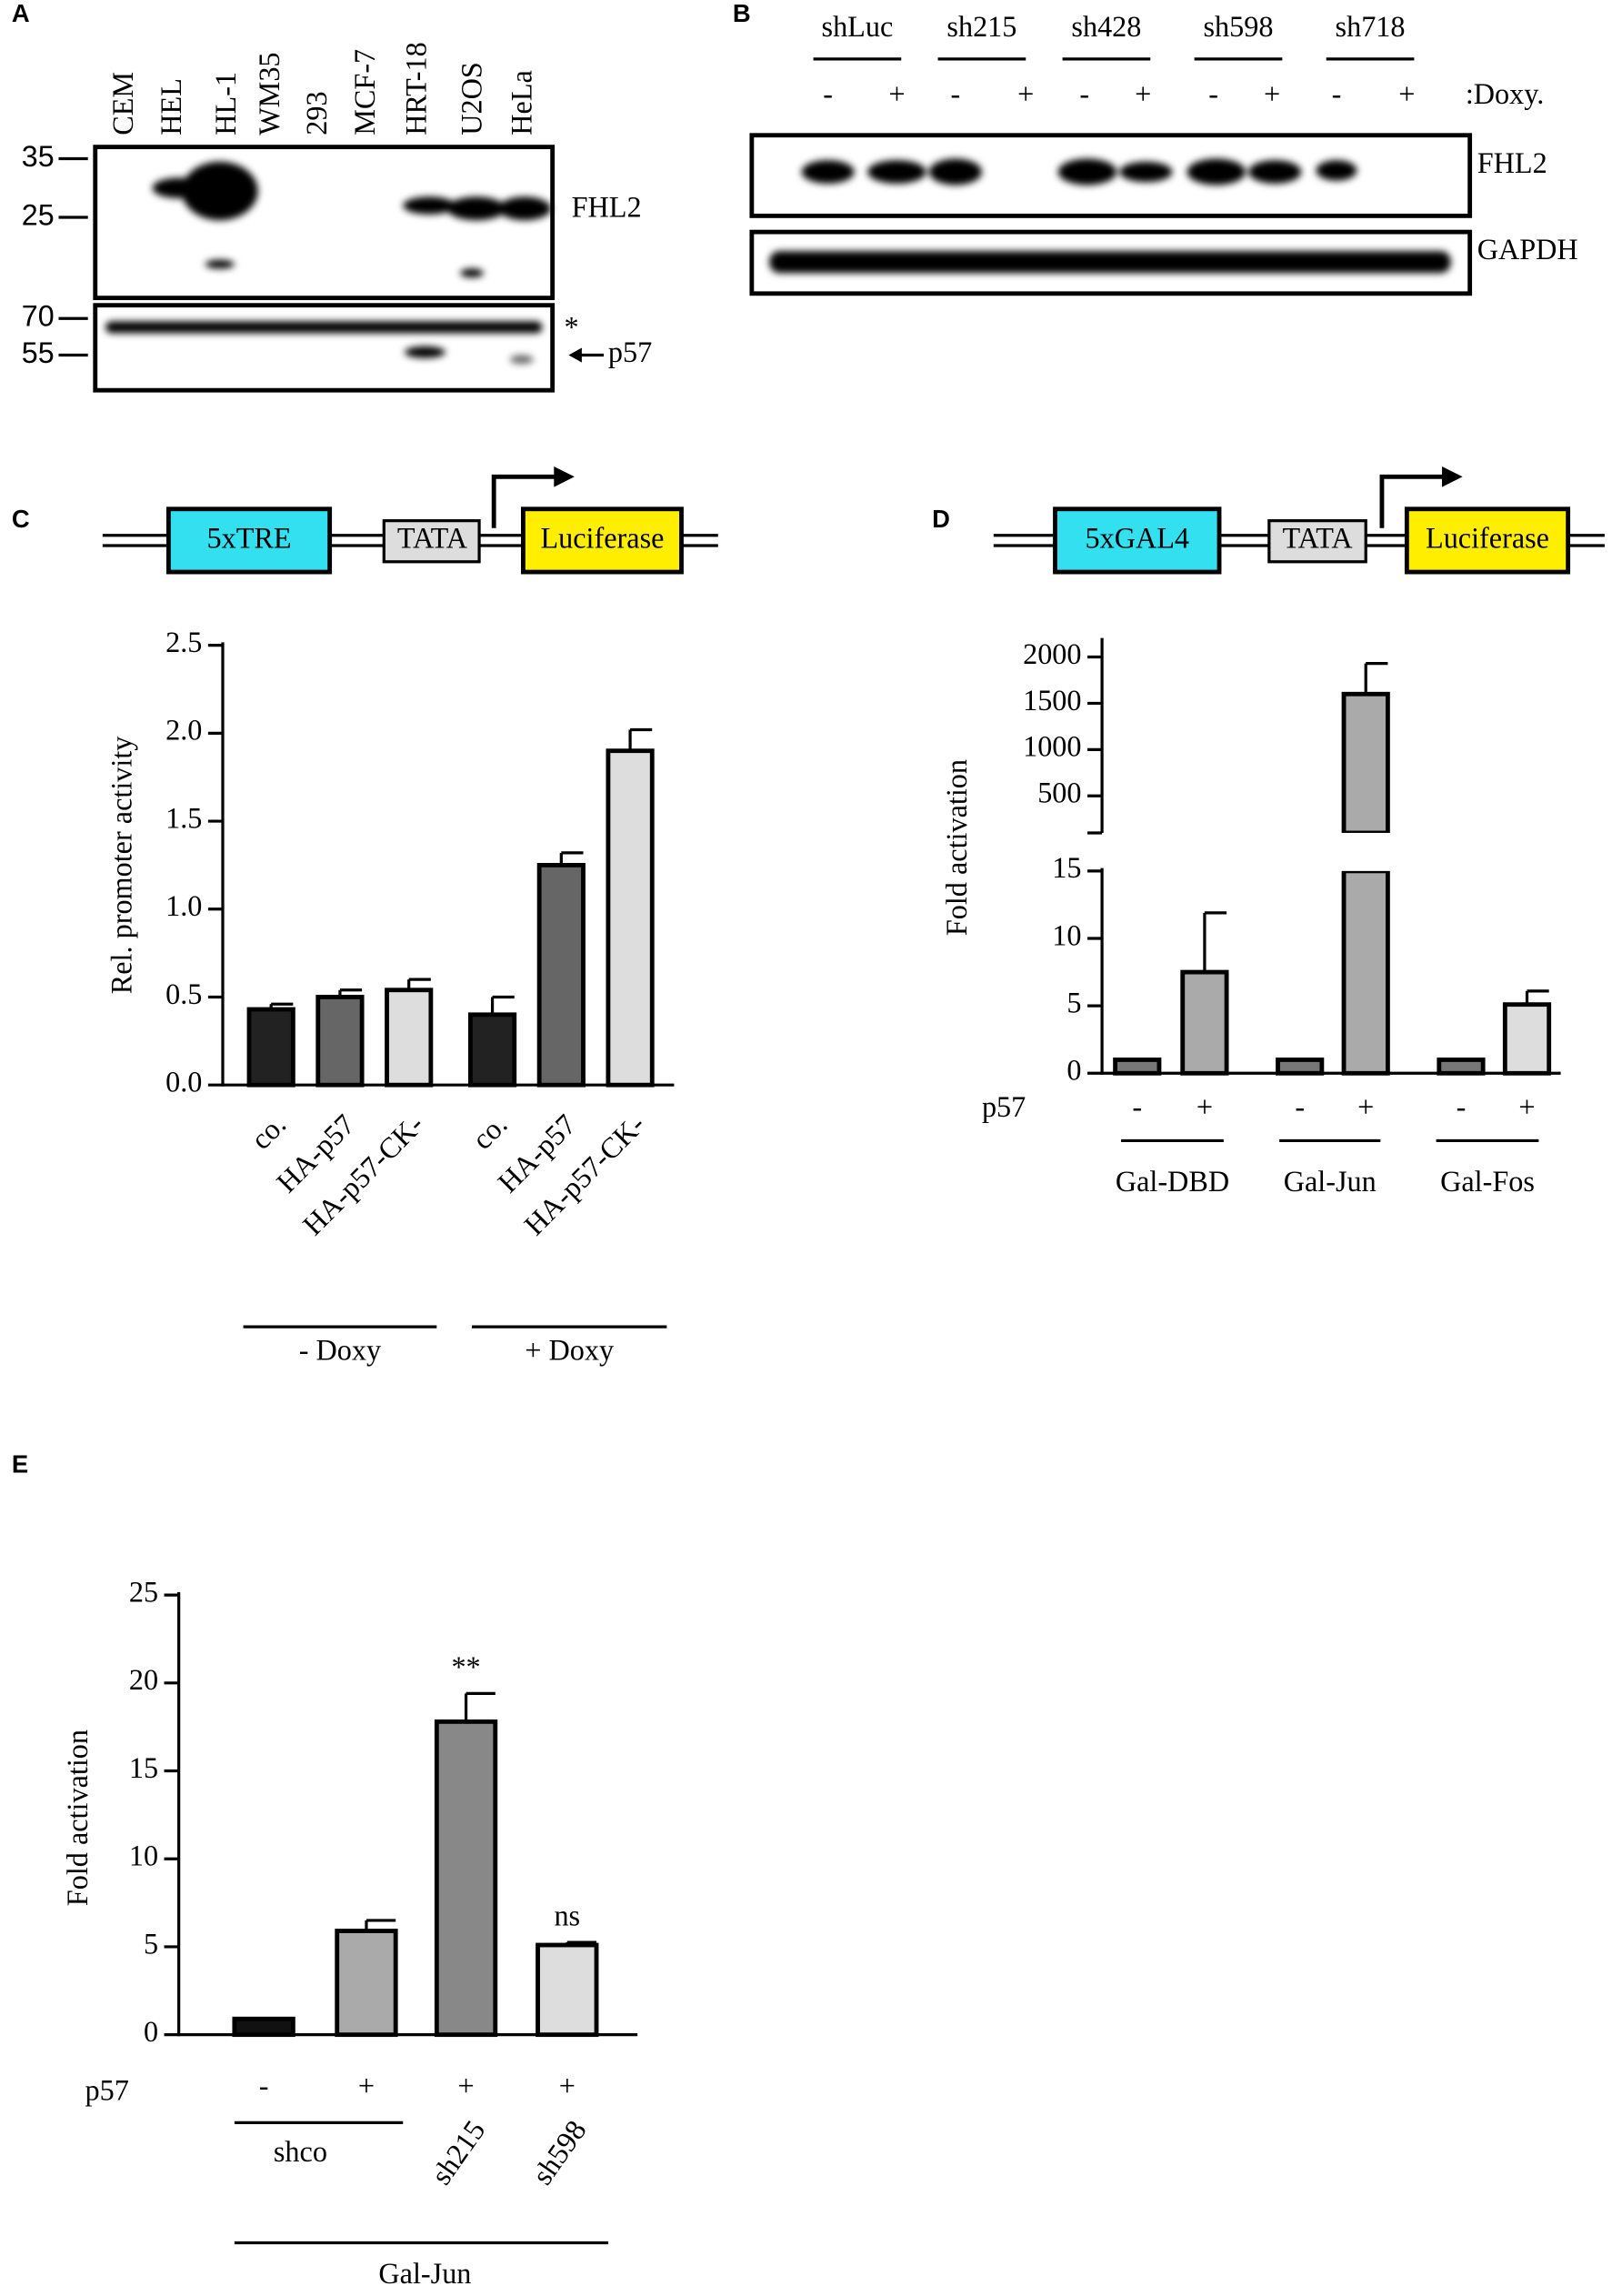  What do you see at coordinates (1066, 868) in the screenshot?
I see `y-tick-label: 15` at bounding box center [1066, 868].